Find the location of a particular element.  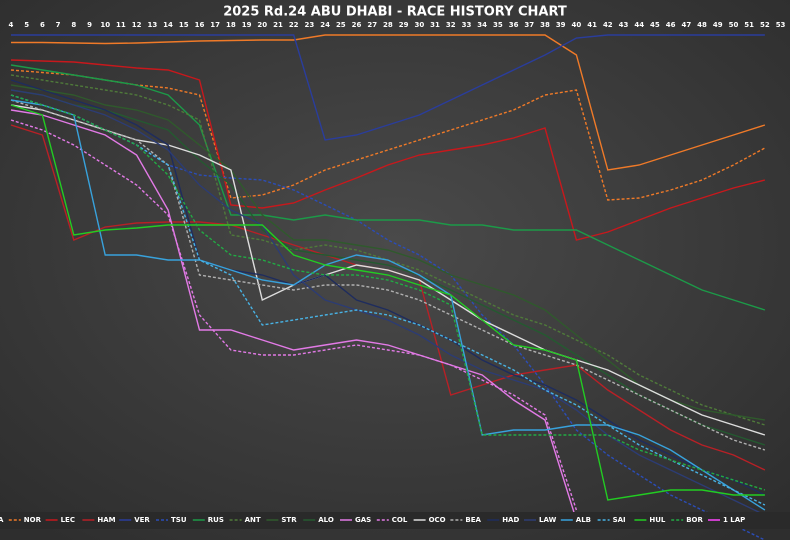

legend-label: OCO is located at coordinates (437, 520).